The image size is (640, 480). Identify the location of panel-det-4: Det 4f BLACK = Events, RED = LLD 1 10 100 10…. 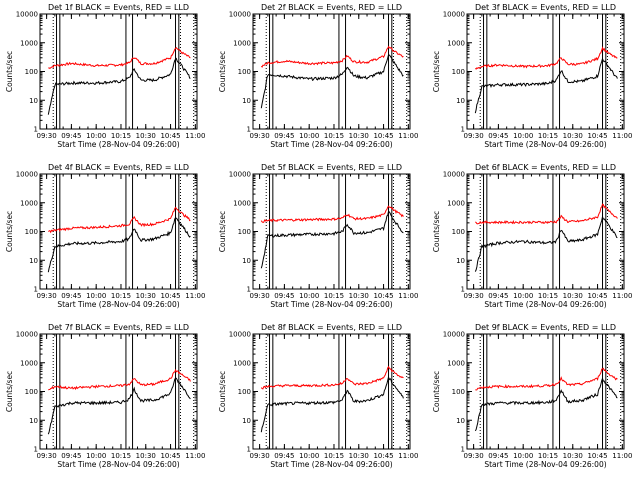
(105, 236).